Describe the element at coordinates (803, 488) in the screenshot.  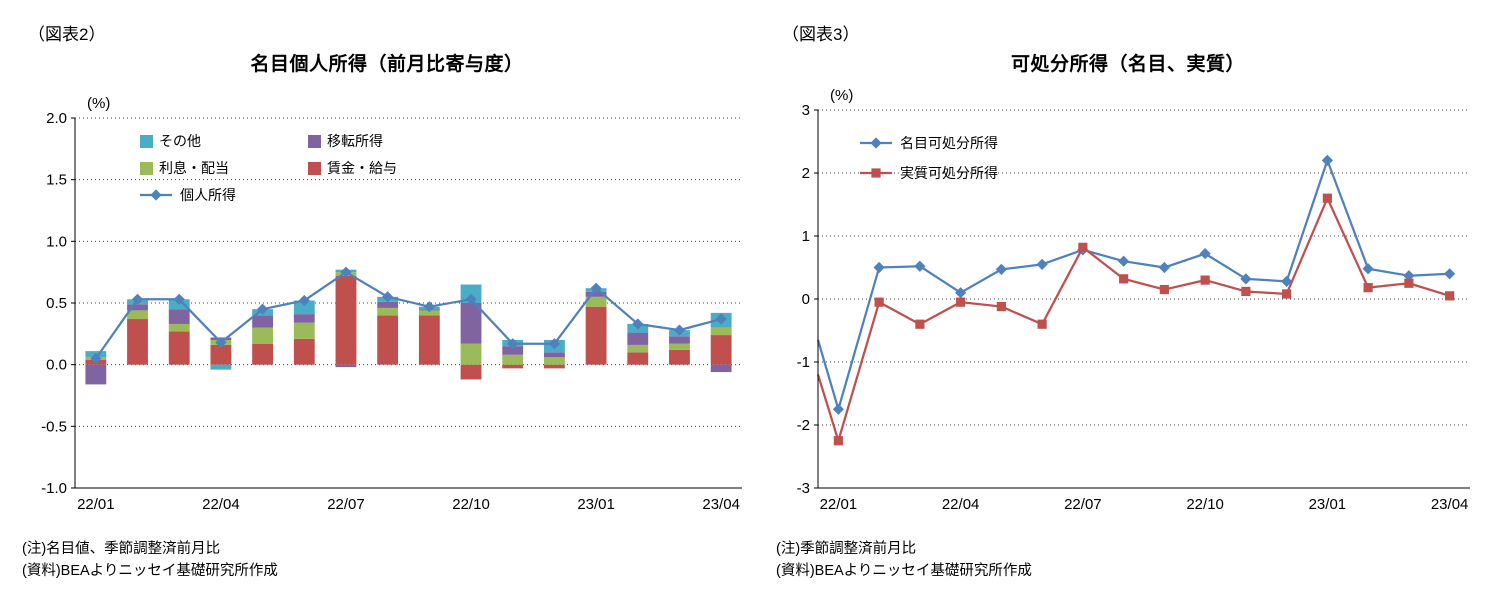
I see `svg-text: -3` at that location.